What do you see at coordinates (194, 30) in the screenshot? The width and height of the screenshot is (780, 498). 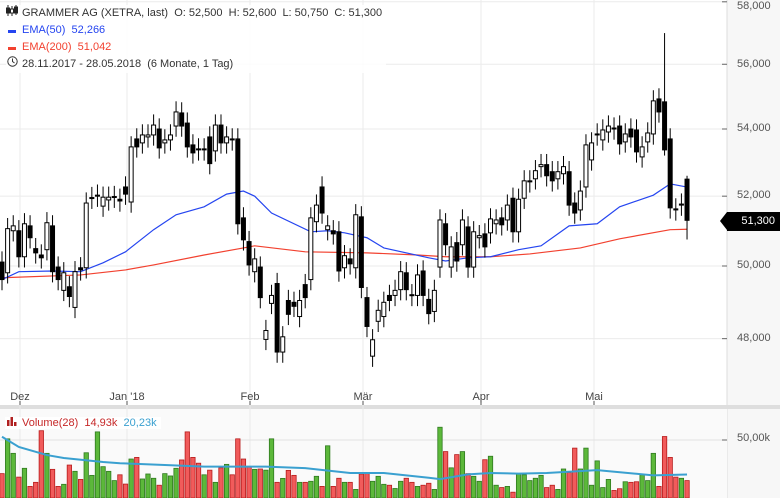 I see `legend-ema50: EMA(50) 52,266` at bounding box center [194, 30].